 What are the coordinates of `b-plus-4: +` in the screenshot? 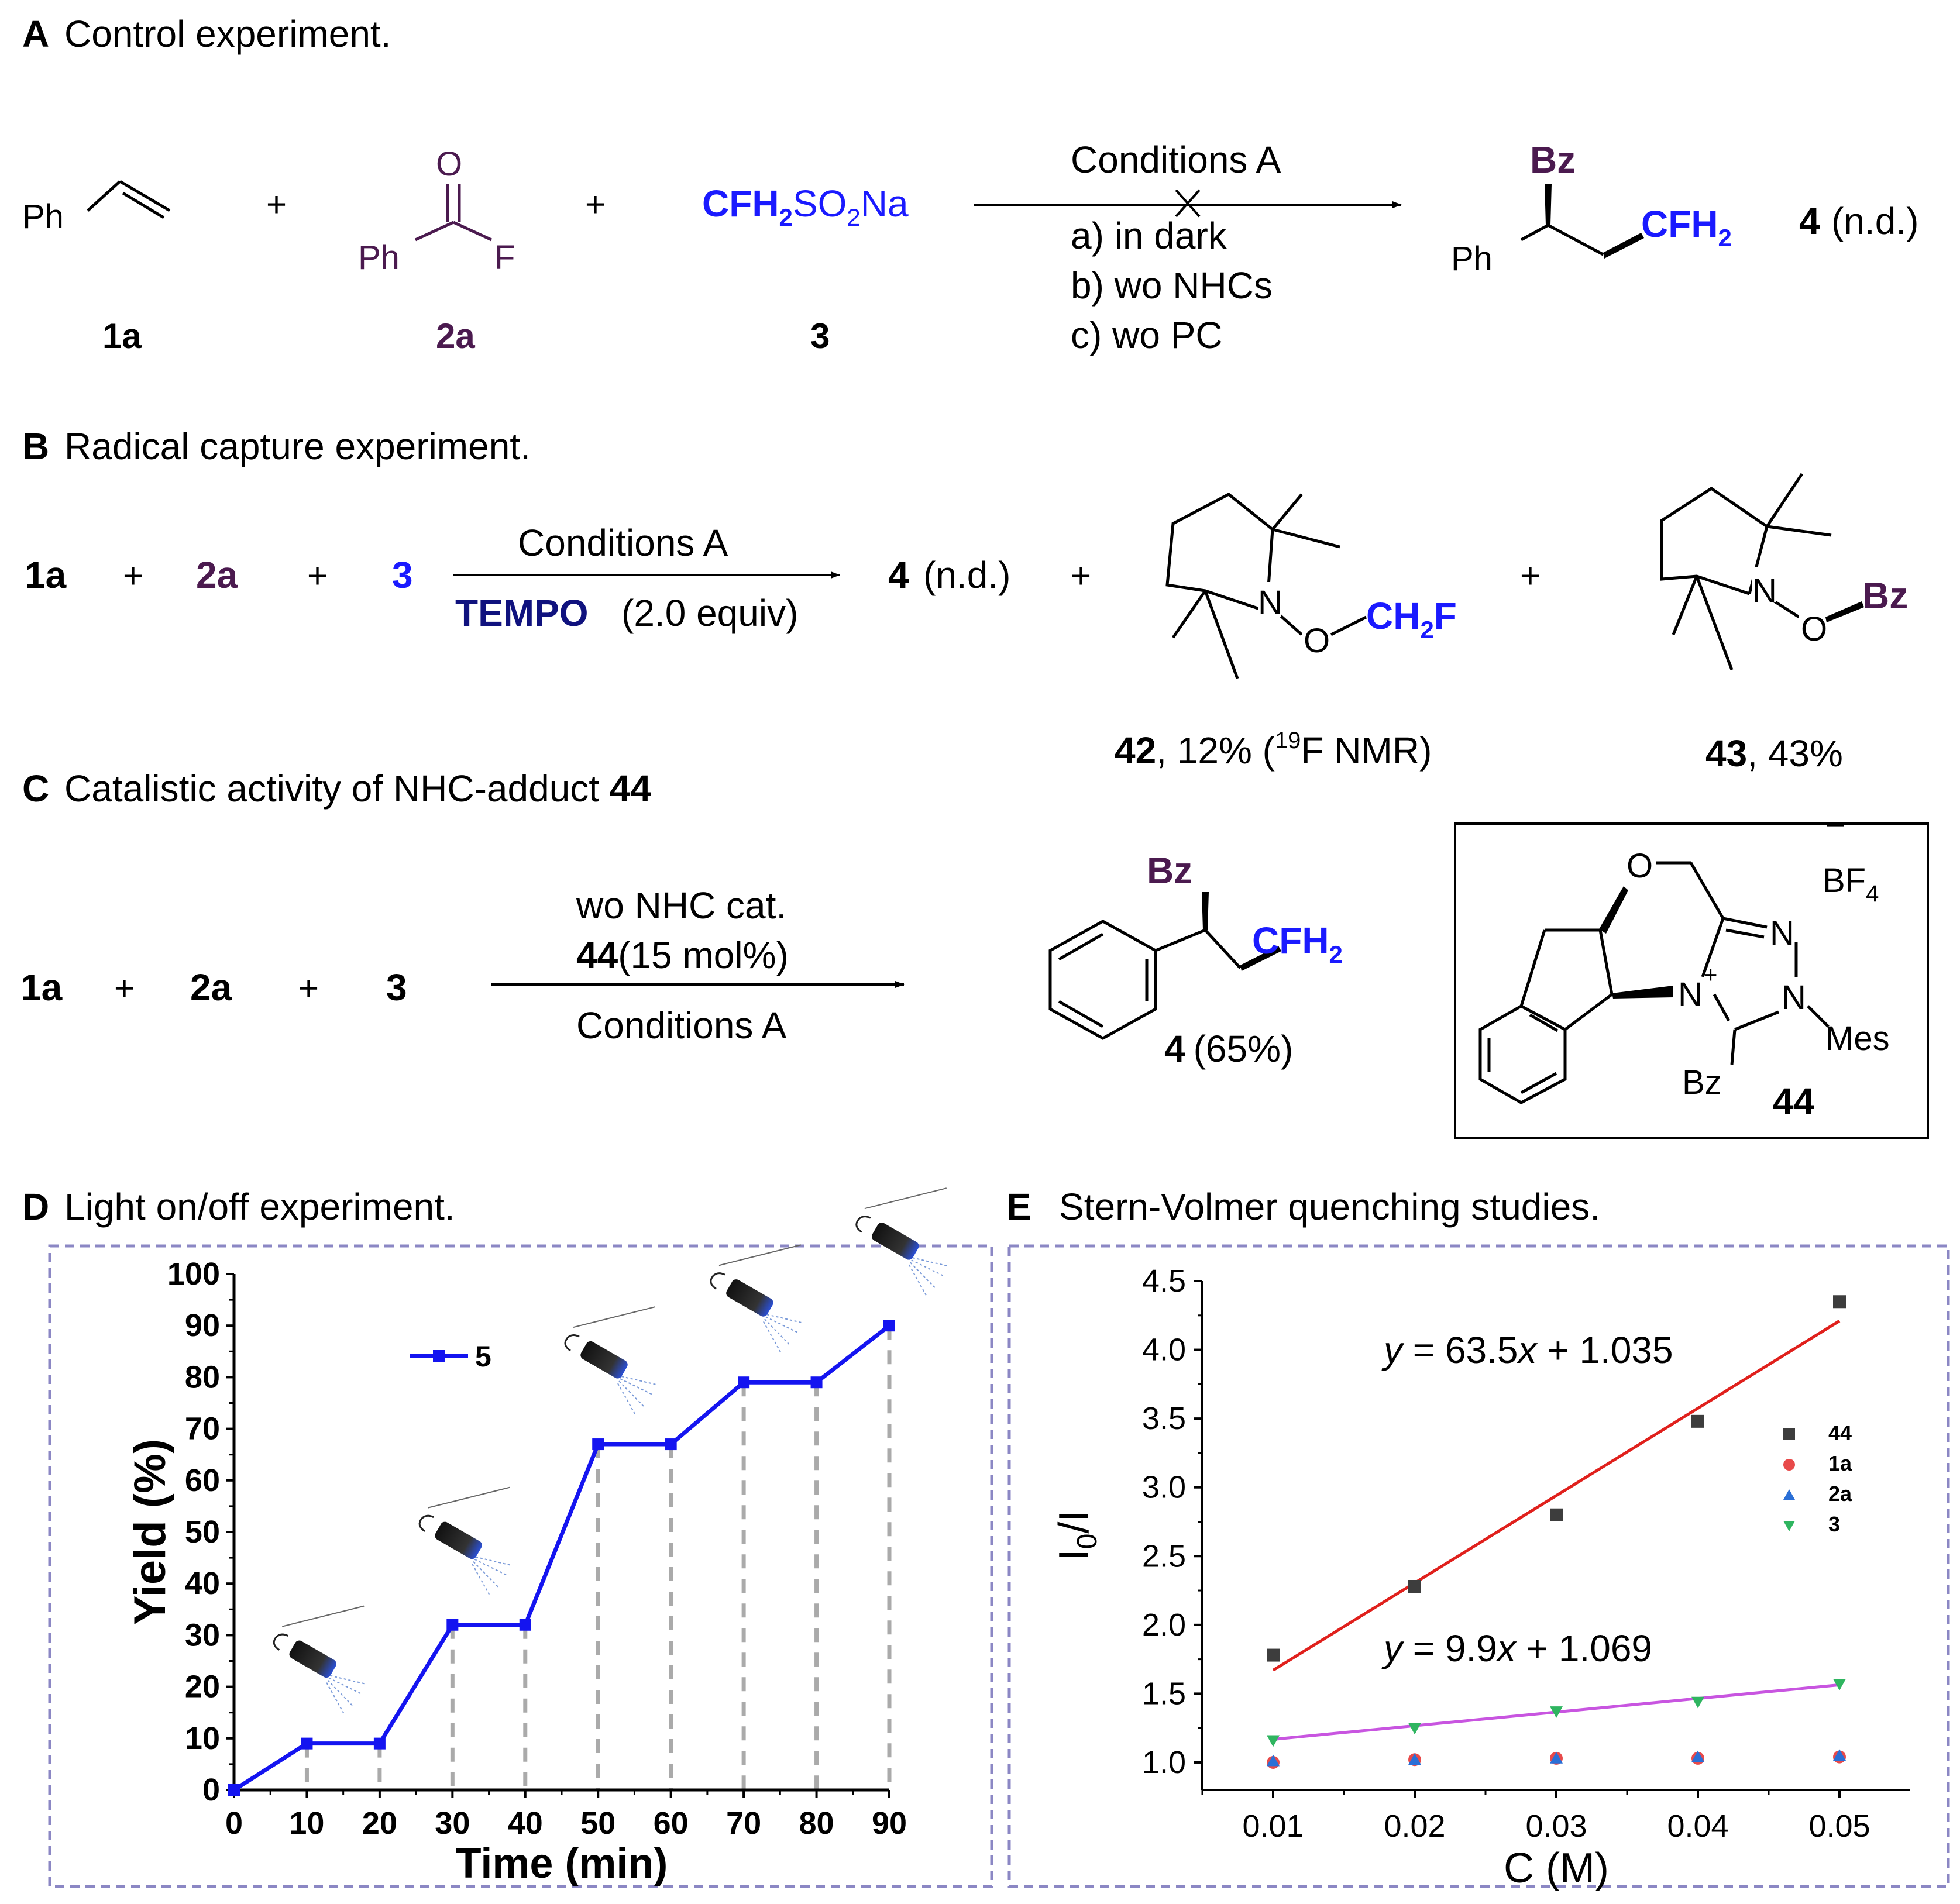 It's located at (1530, 575).